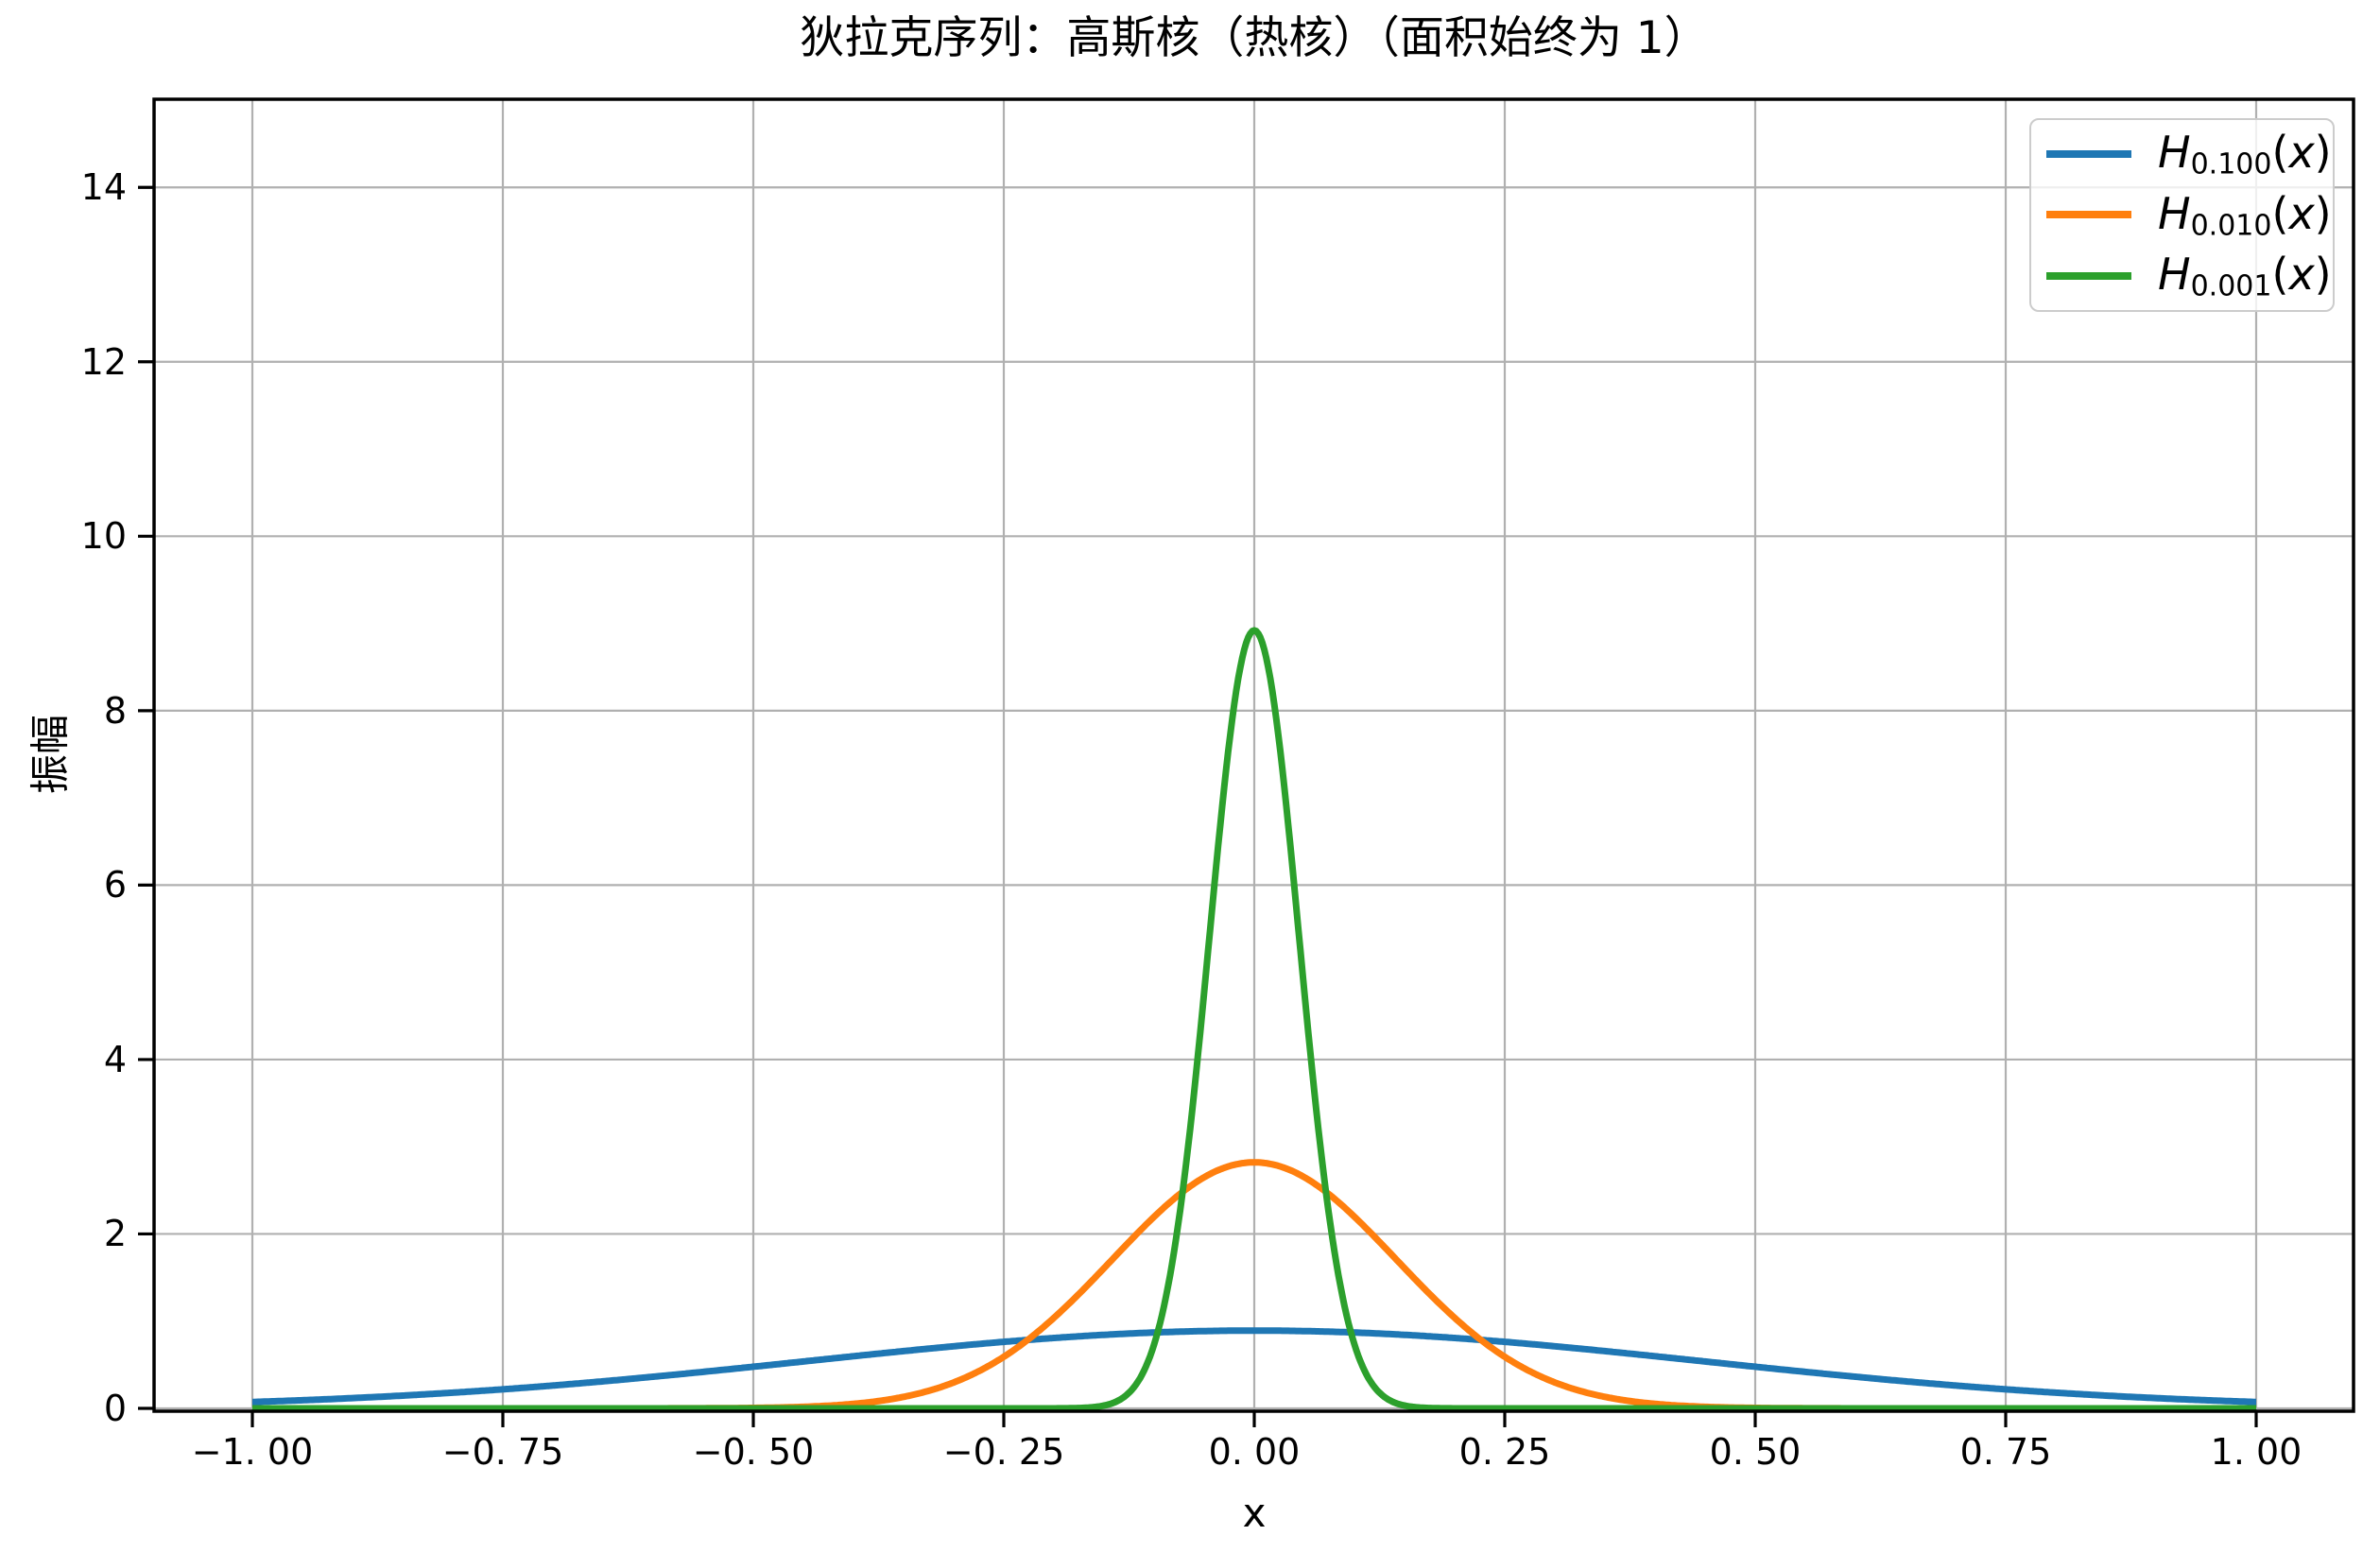  What do you see at coordinates (2005, 1452) in the screenshot?
I see `x-tick-label: 0. 75` at bounding box center [2005, 1452].